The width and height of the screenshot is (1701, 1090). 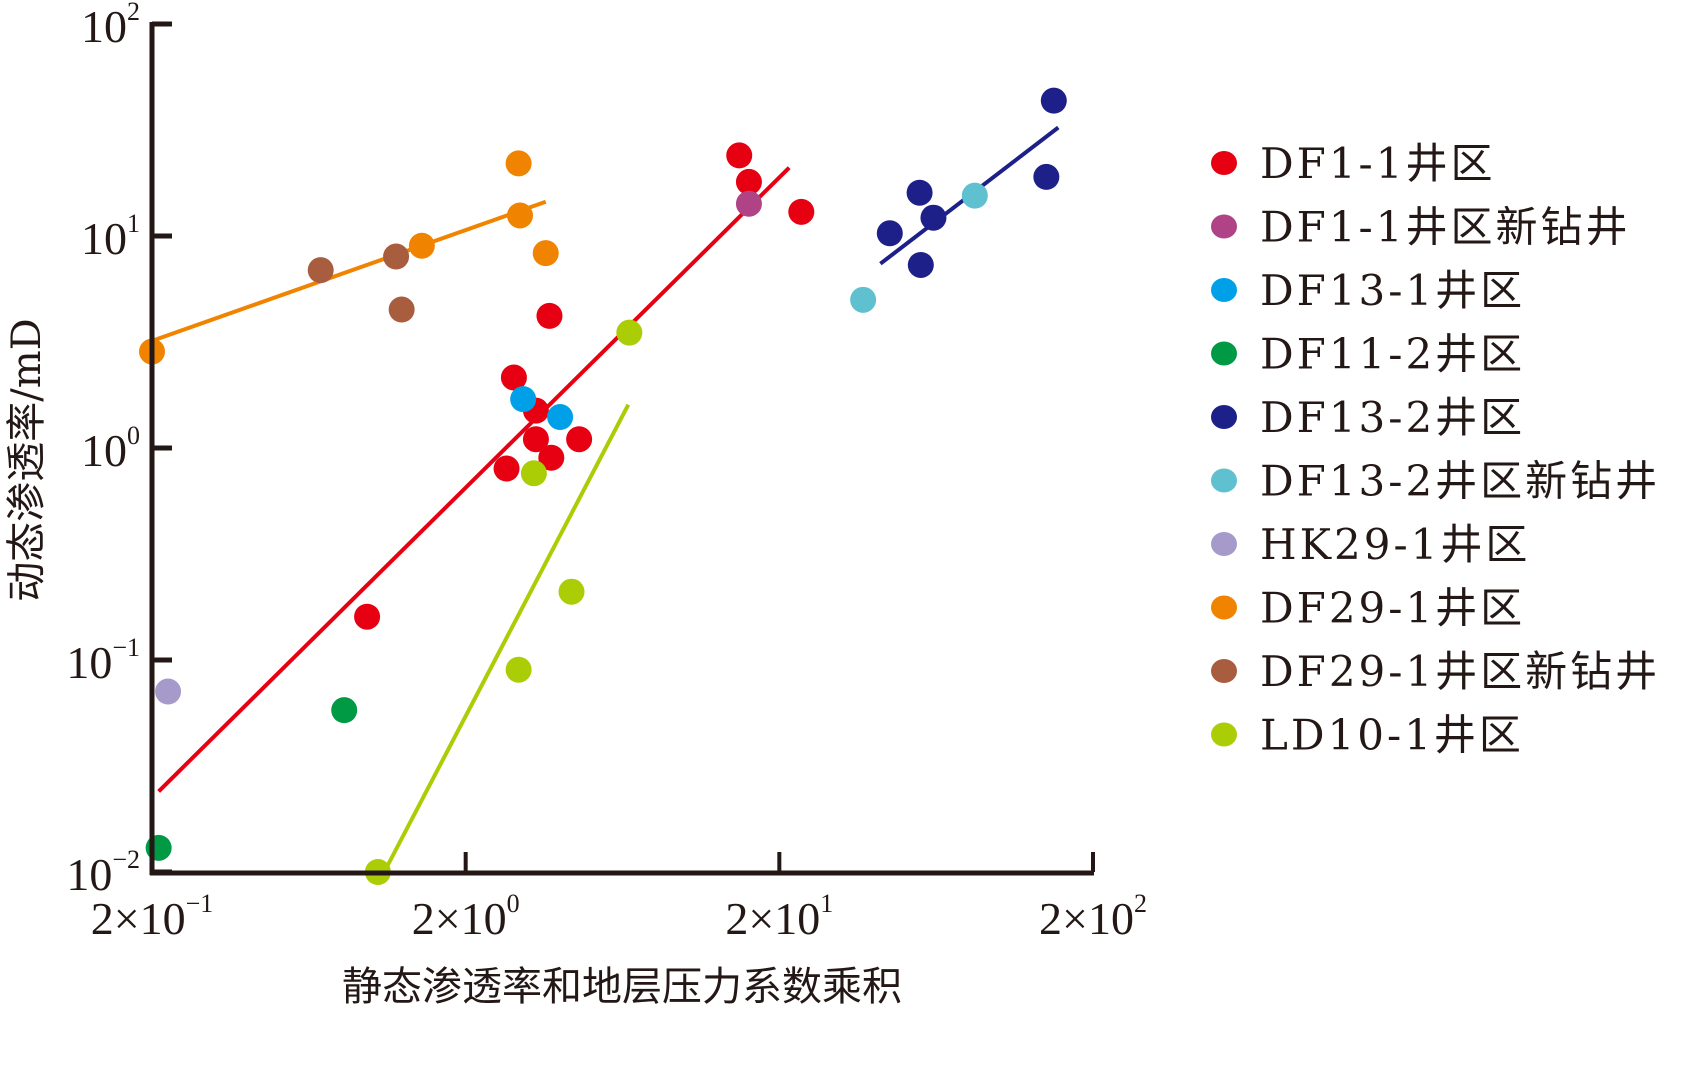 I want to click on y-tick-label: 10¹, so click(x=110, y=236).